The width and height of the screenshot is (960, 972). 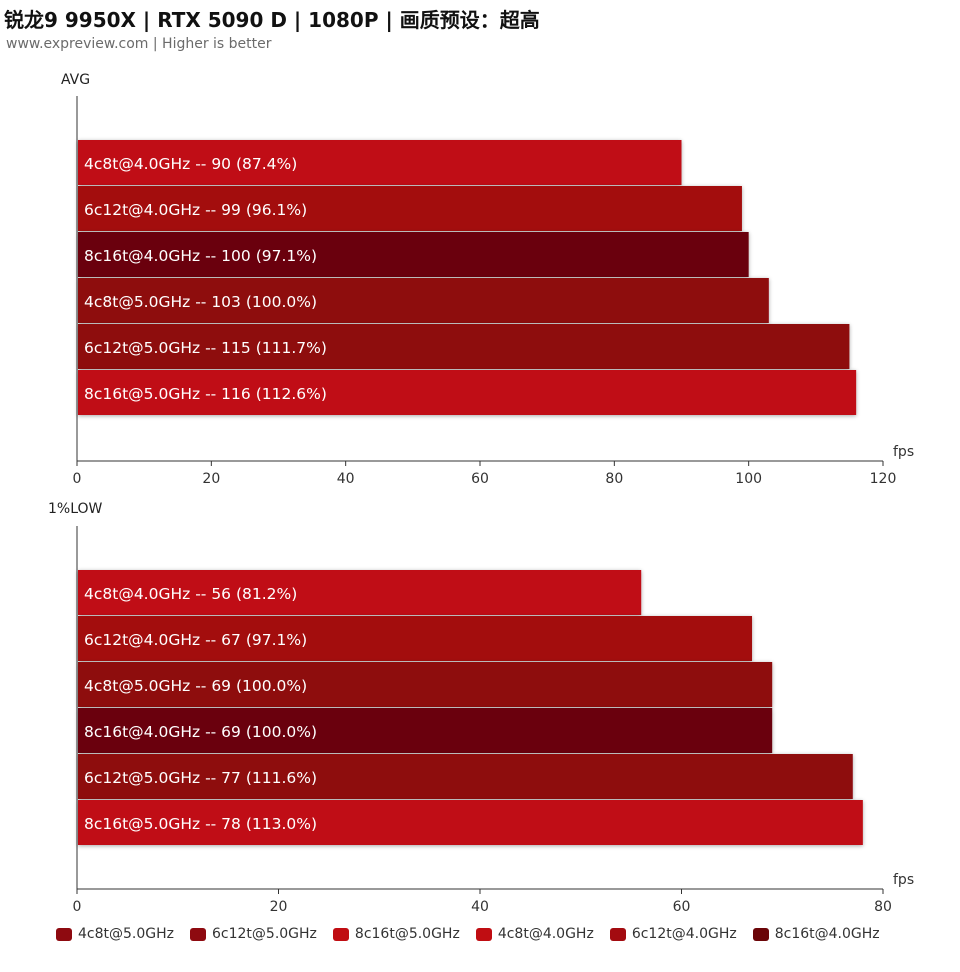 I want to click on chart-subtitle: www.expreview.com | Higher is better, so click(x=139, y=44).